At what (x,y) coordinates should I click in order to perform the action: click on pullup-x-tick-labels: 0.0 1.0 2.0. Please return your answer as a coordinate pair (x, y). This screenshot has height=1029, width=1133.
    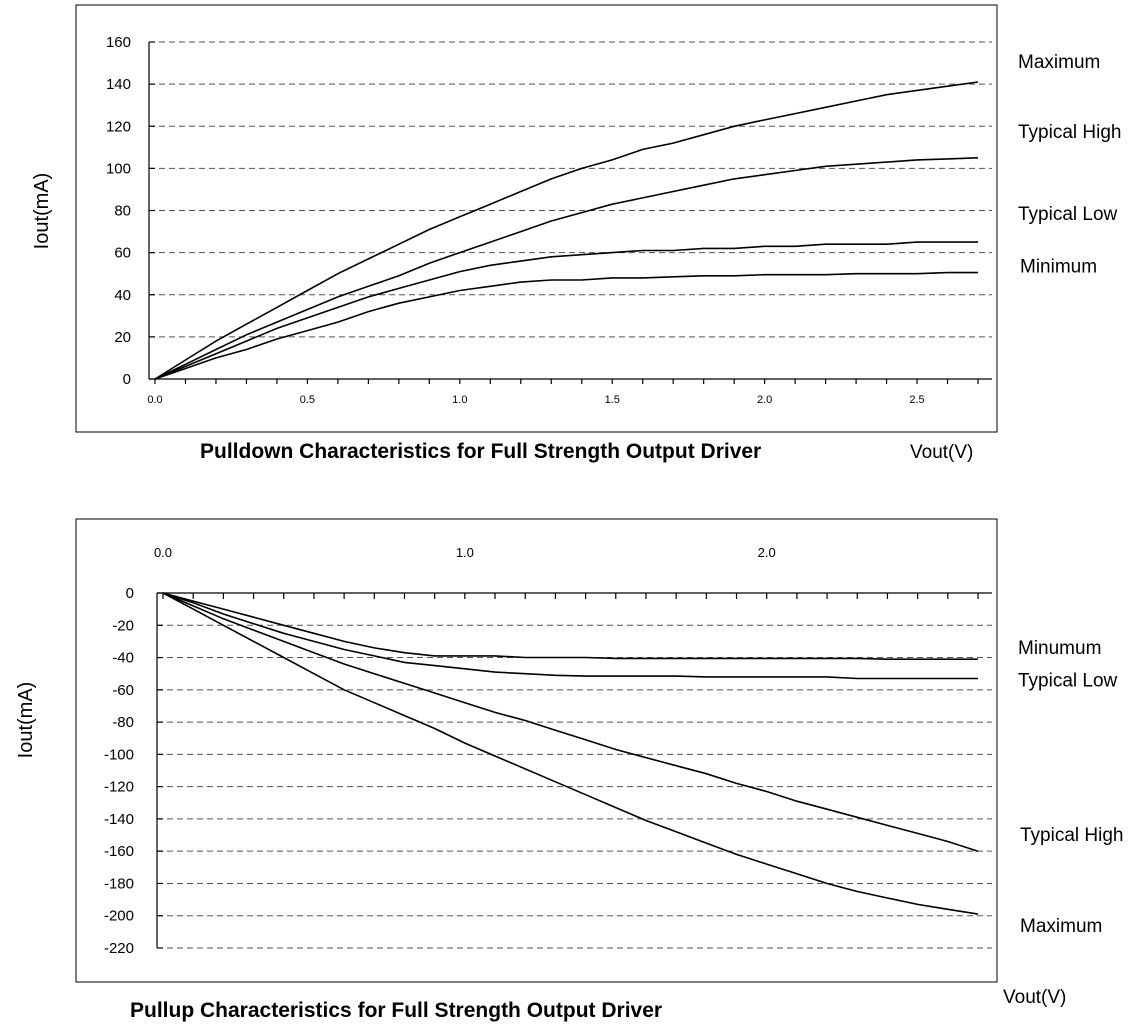
    Looking at the image, I should click on (465, 552).